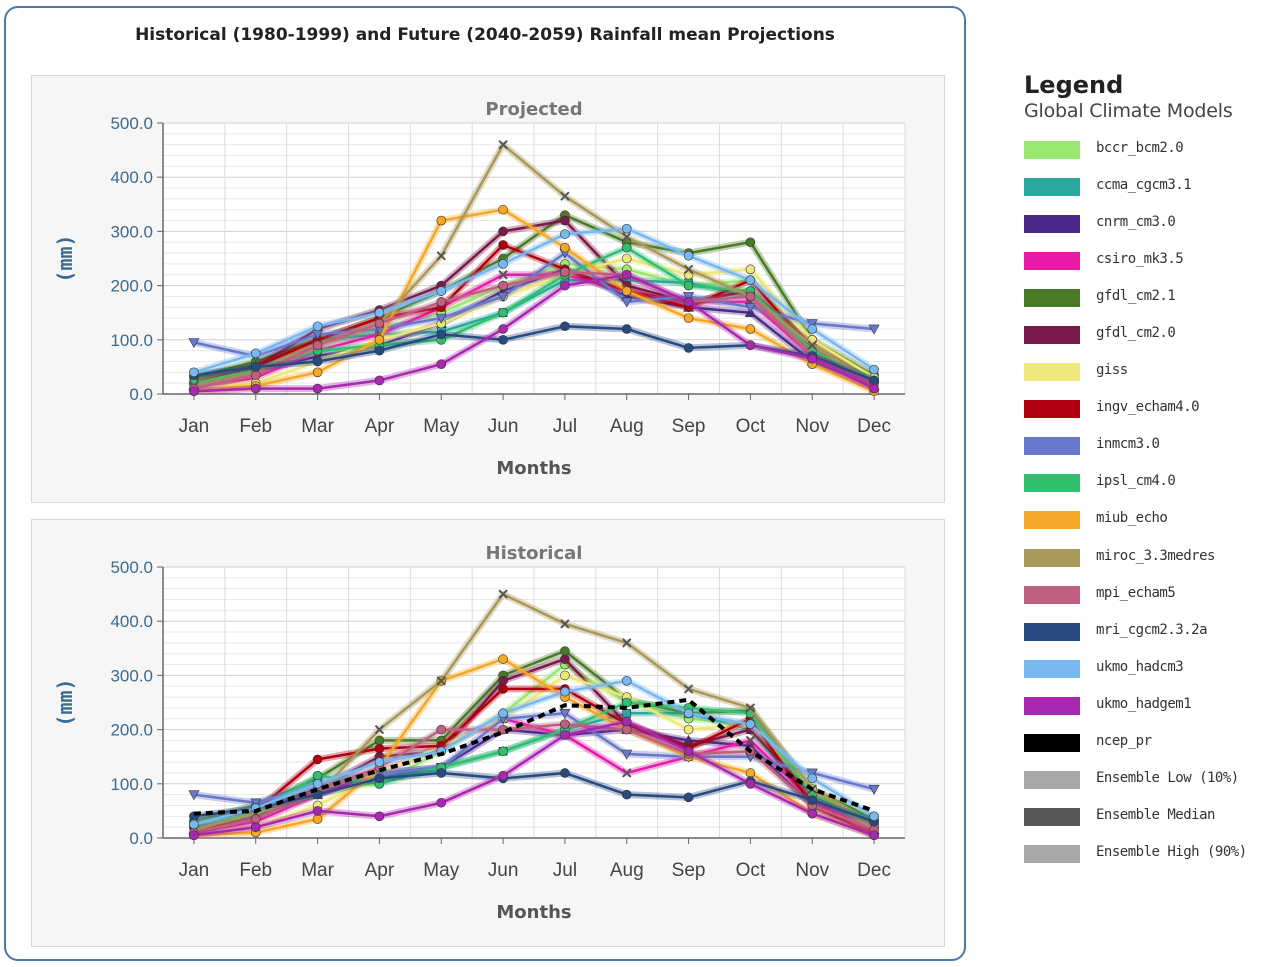 The image size is (1273, 967). I want to click on y-tick-label: 100.0, so click(131, 784).